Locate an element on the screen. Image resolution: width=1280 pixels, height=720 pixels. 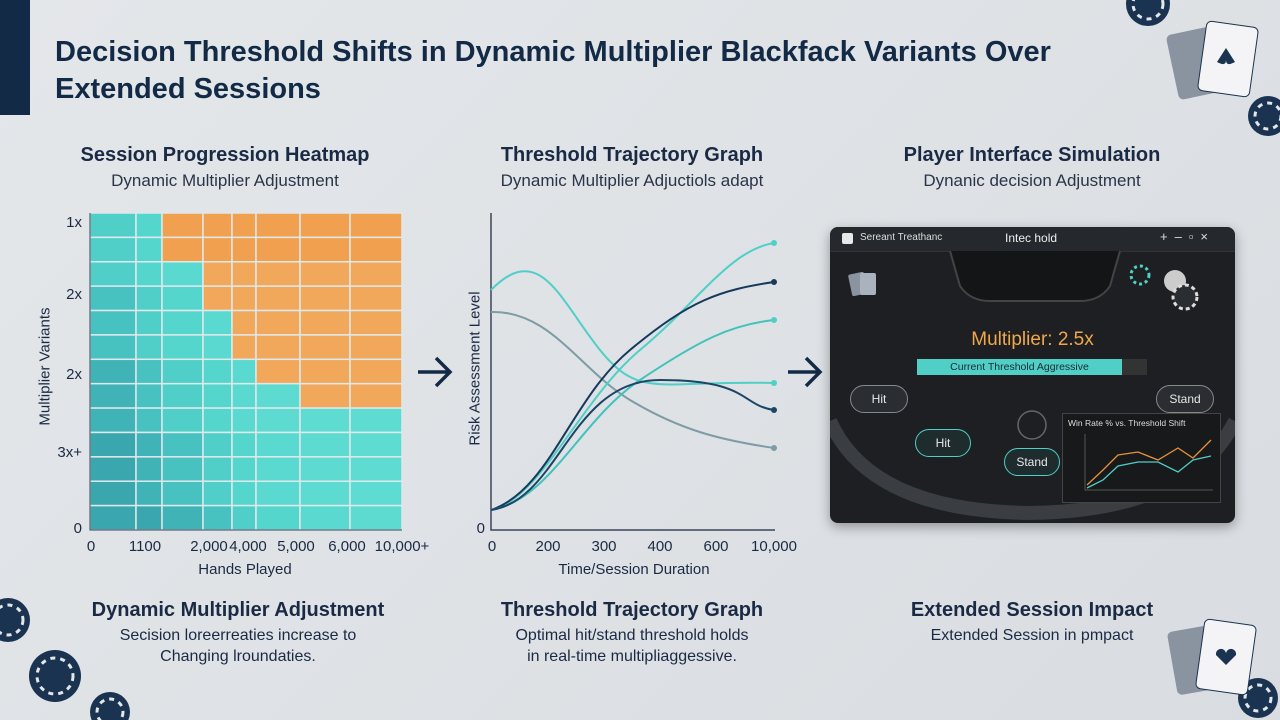
window-controls: +–▫× is located at coordinates (1188, 236).